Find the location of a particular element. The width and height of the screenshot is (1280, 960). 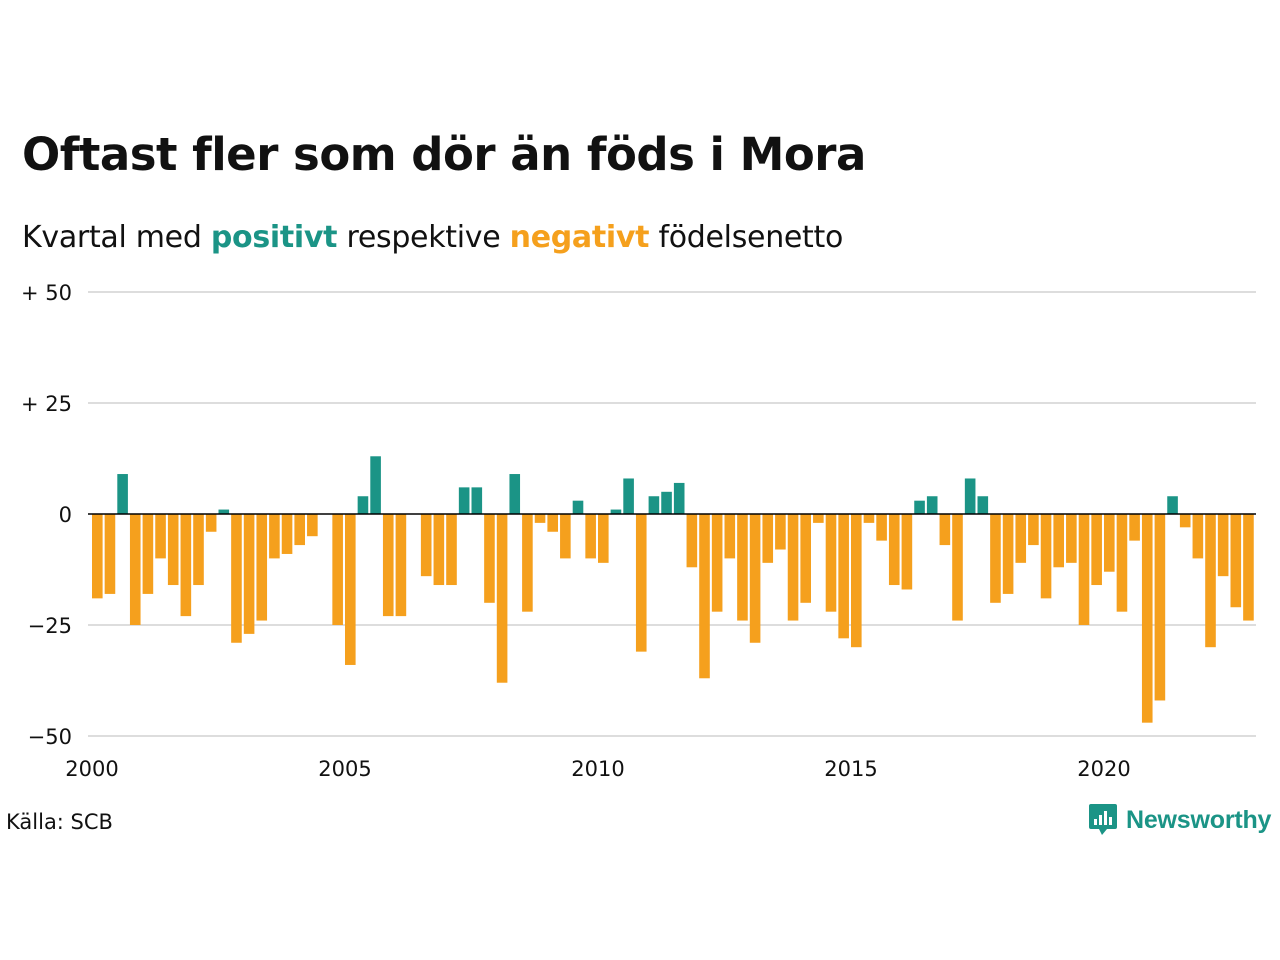

y-tick-label: + 25 is located at coordinates (46, 404).